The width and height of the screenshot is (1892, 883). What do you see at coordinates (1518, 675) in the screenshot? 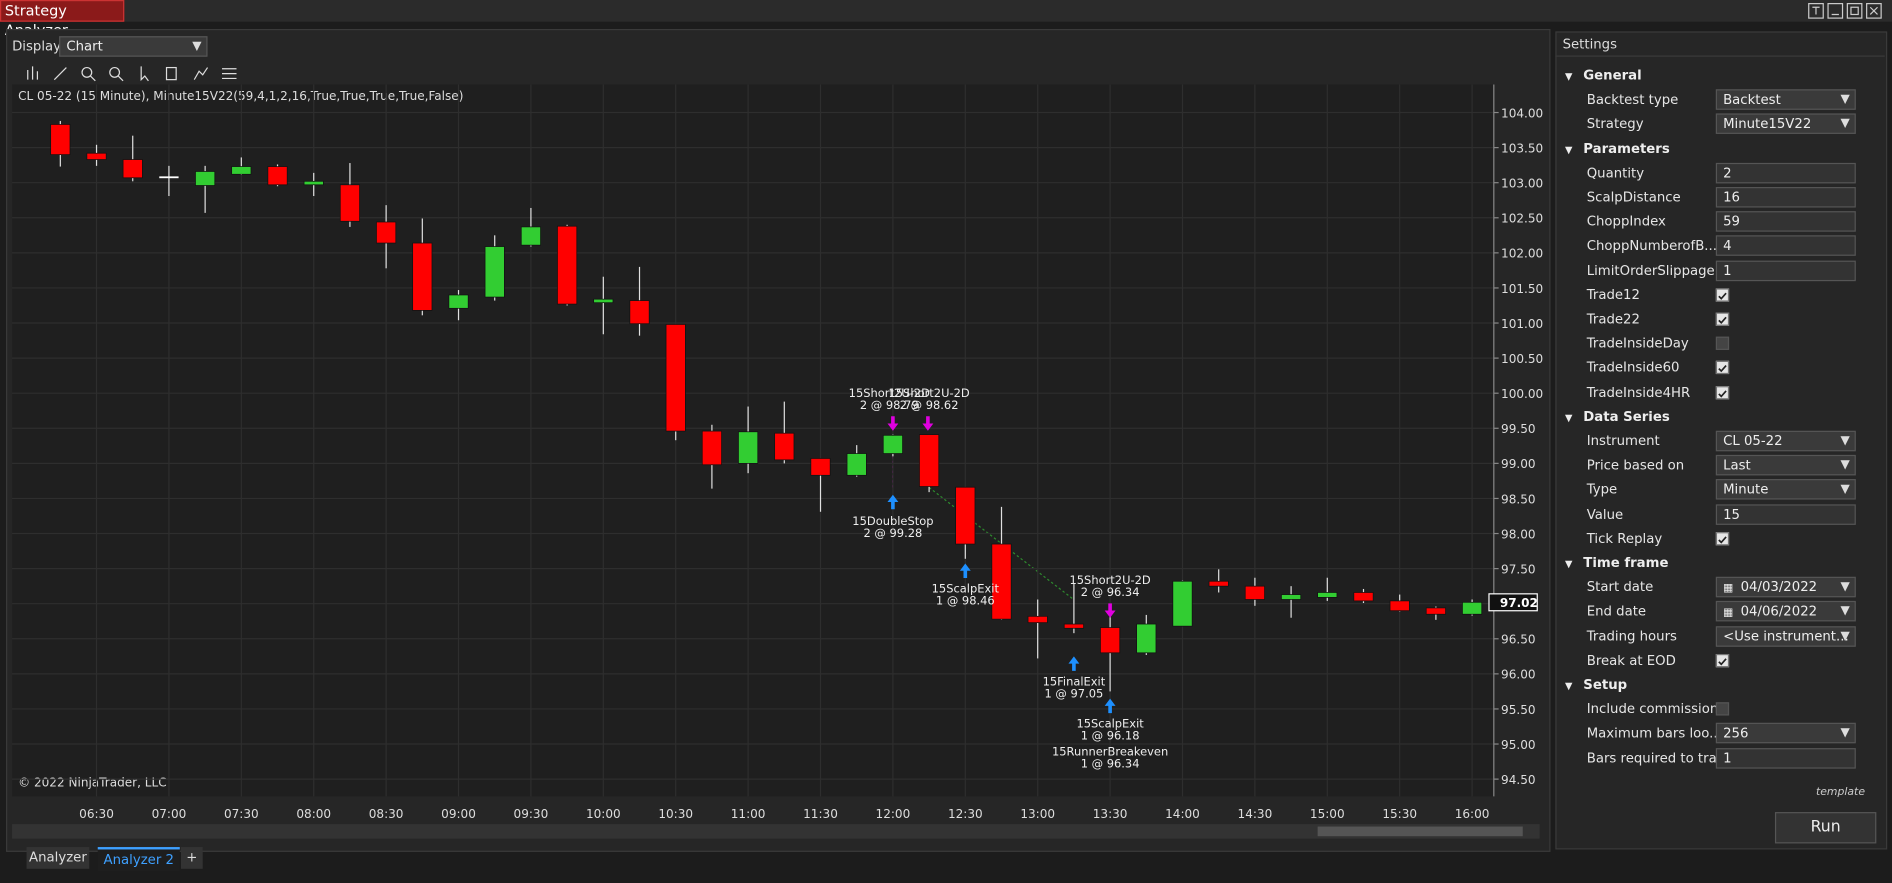
I see `y-tick-label: 96.00` at bounding box center [1518, 675].